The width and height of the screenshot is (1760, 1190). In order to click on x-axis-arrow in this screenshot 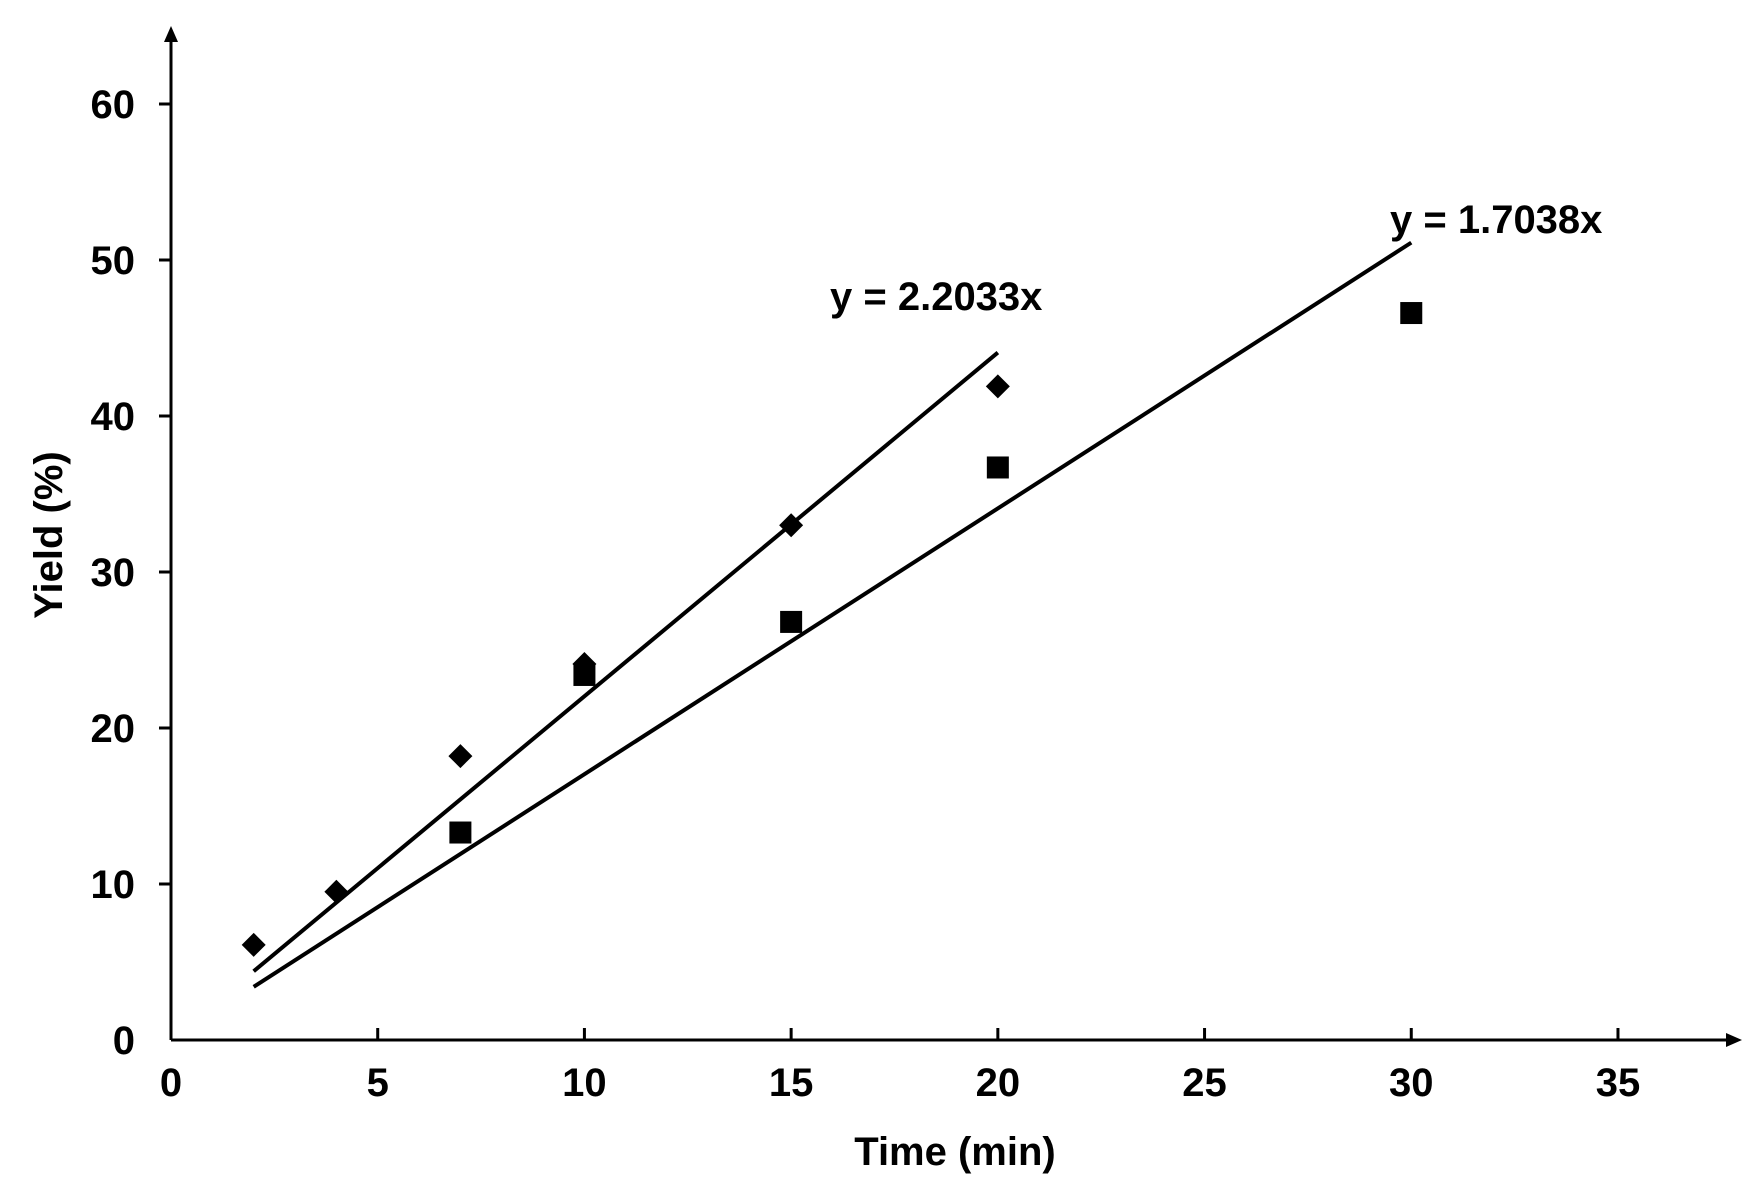, I will do `click(1734, 1040)`.